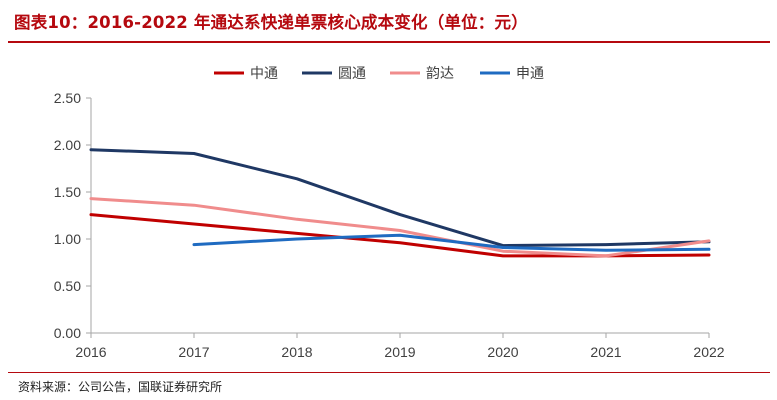 The height and width of the screenshot is (400, 777). Describe the element at coordinates (296, 352) in the screenshot. I see `x-tick-label: 2018` at that location.